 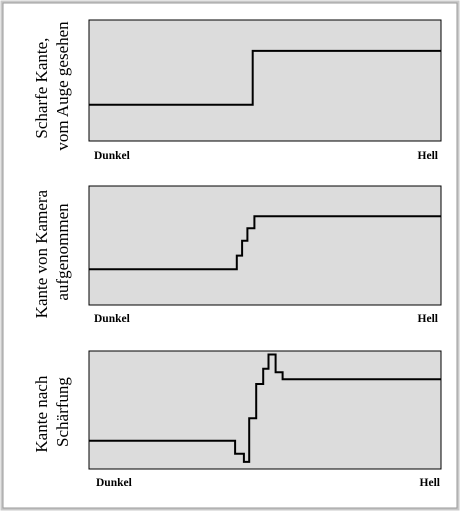 What do you see at coordinates (114, 483) in the screenshot?
I see `dark-label-sharpened: Dunkel` at bounding box center [114, 483].